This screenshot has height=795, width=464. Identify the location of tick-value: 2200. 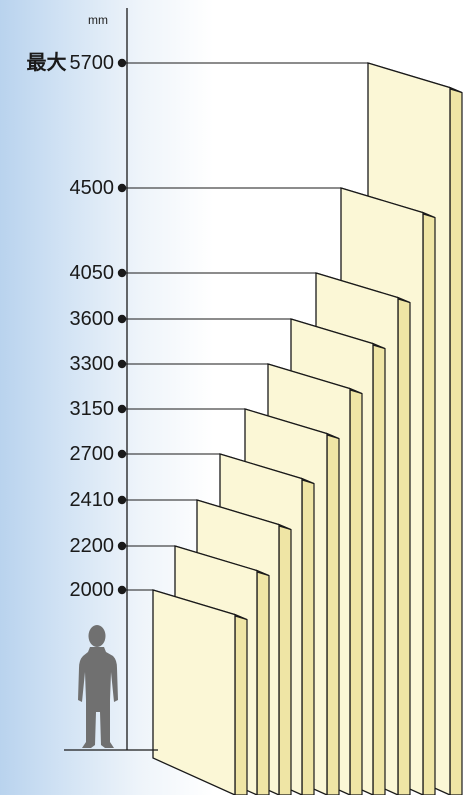
(92, 546).